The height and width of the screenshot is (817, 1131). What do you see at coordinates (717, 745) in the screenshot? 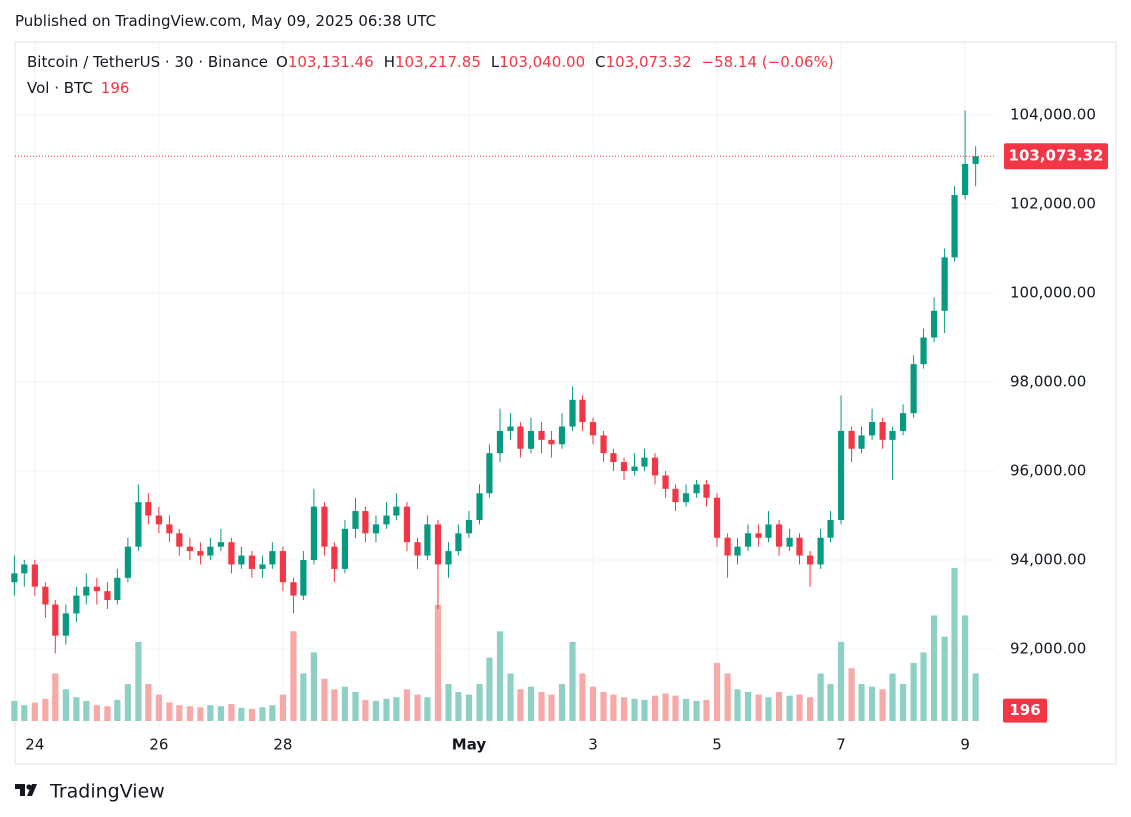
I see `x-tick-label: 5` at bounding box center [717, 745].